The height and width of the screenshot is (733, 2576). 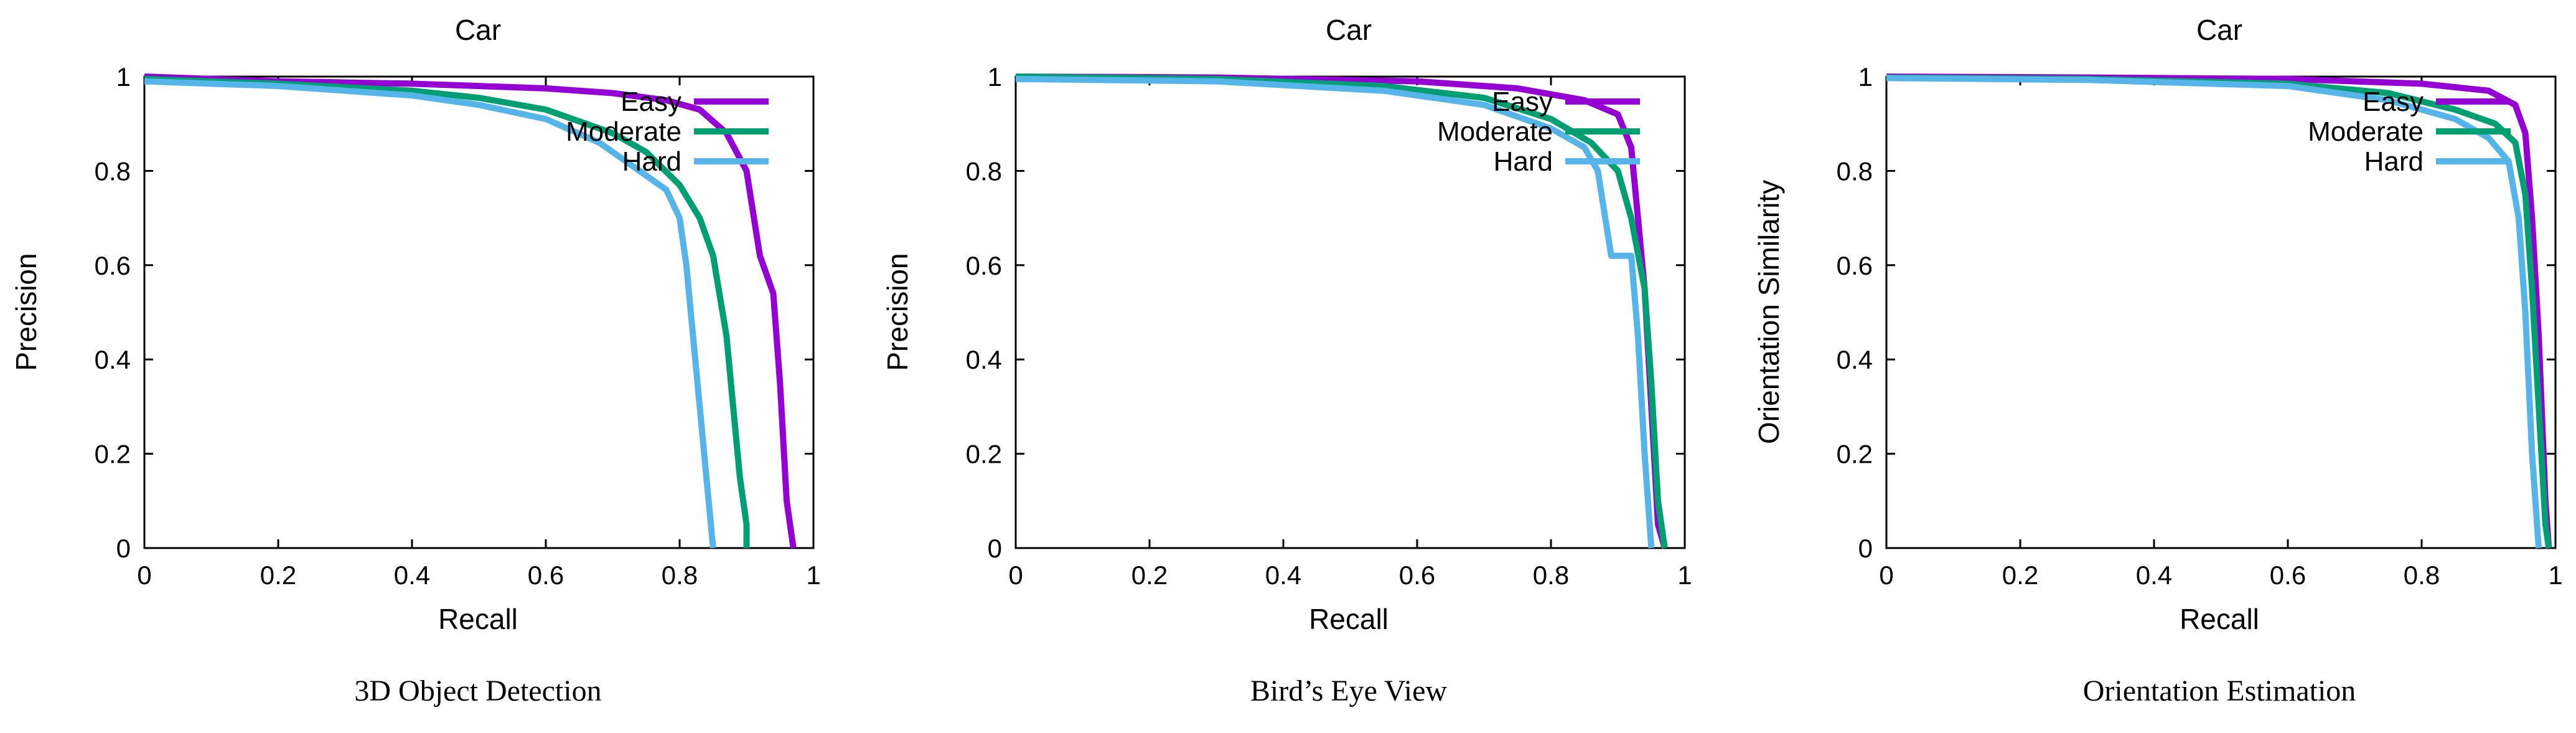 What do you see at coordinates (430, 313) in the screenshot?
I see `series-line-hard` at bounding box center [430, 313].